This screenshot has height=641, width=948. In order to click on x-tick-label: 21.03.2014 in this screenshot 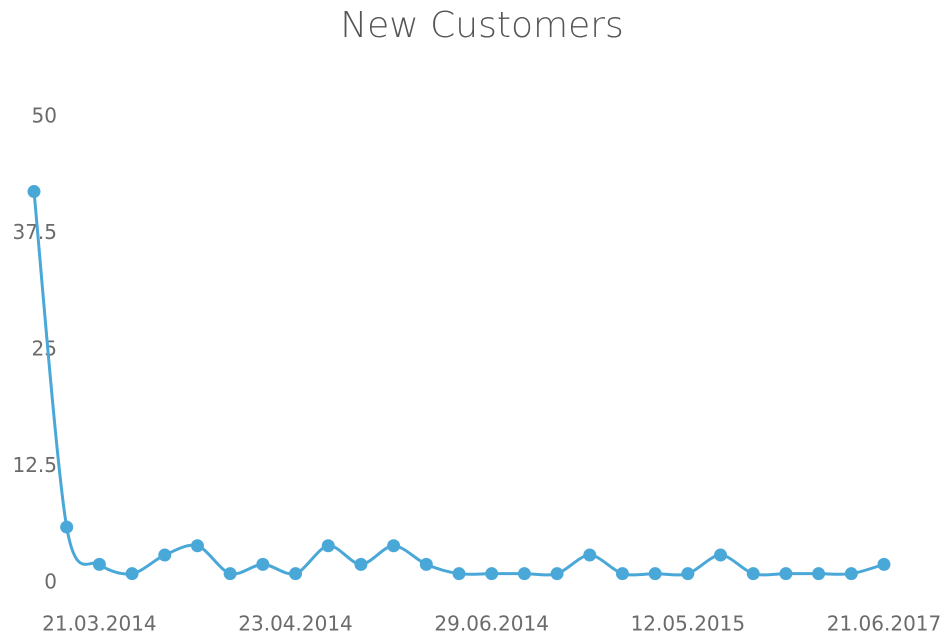, I will do `click(99, 624)`.